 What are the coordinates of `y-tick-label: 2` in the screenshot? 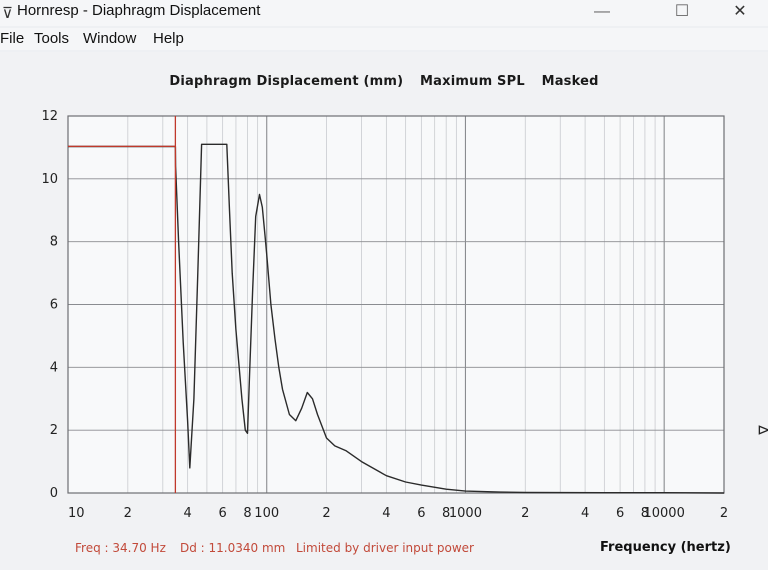 It's located at (54, 430).